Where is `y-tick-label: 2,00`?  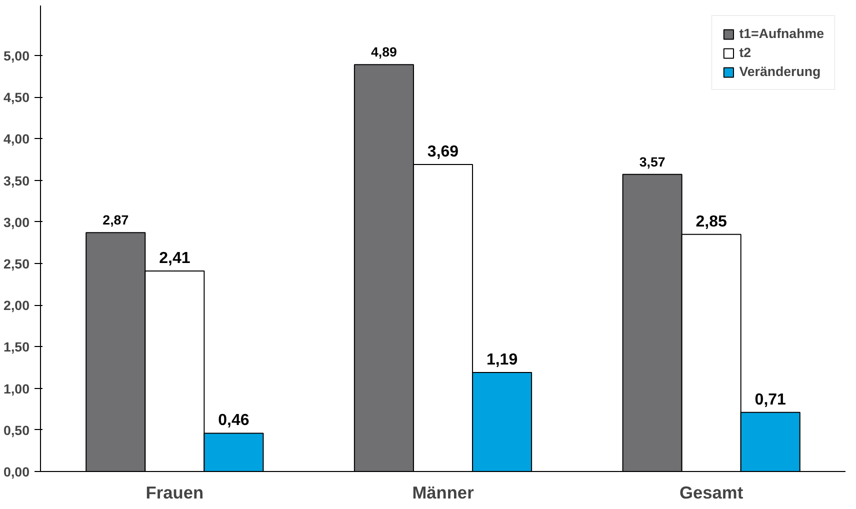 y-tick-label: 2,00 is located at coordinates (17, 306).